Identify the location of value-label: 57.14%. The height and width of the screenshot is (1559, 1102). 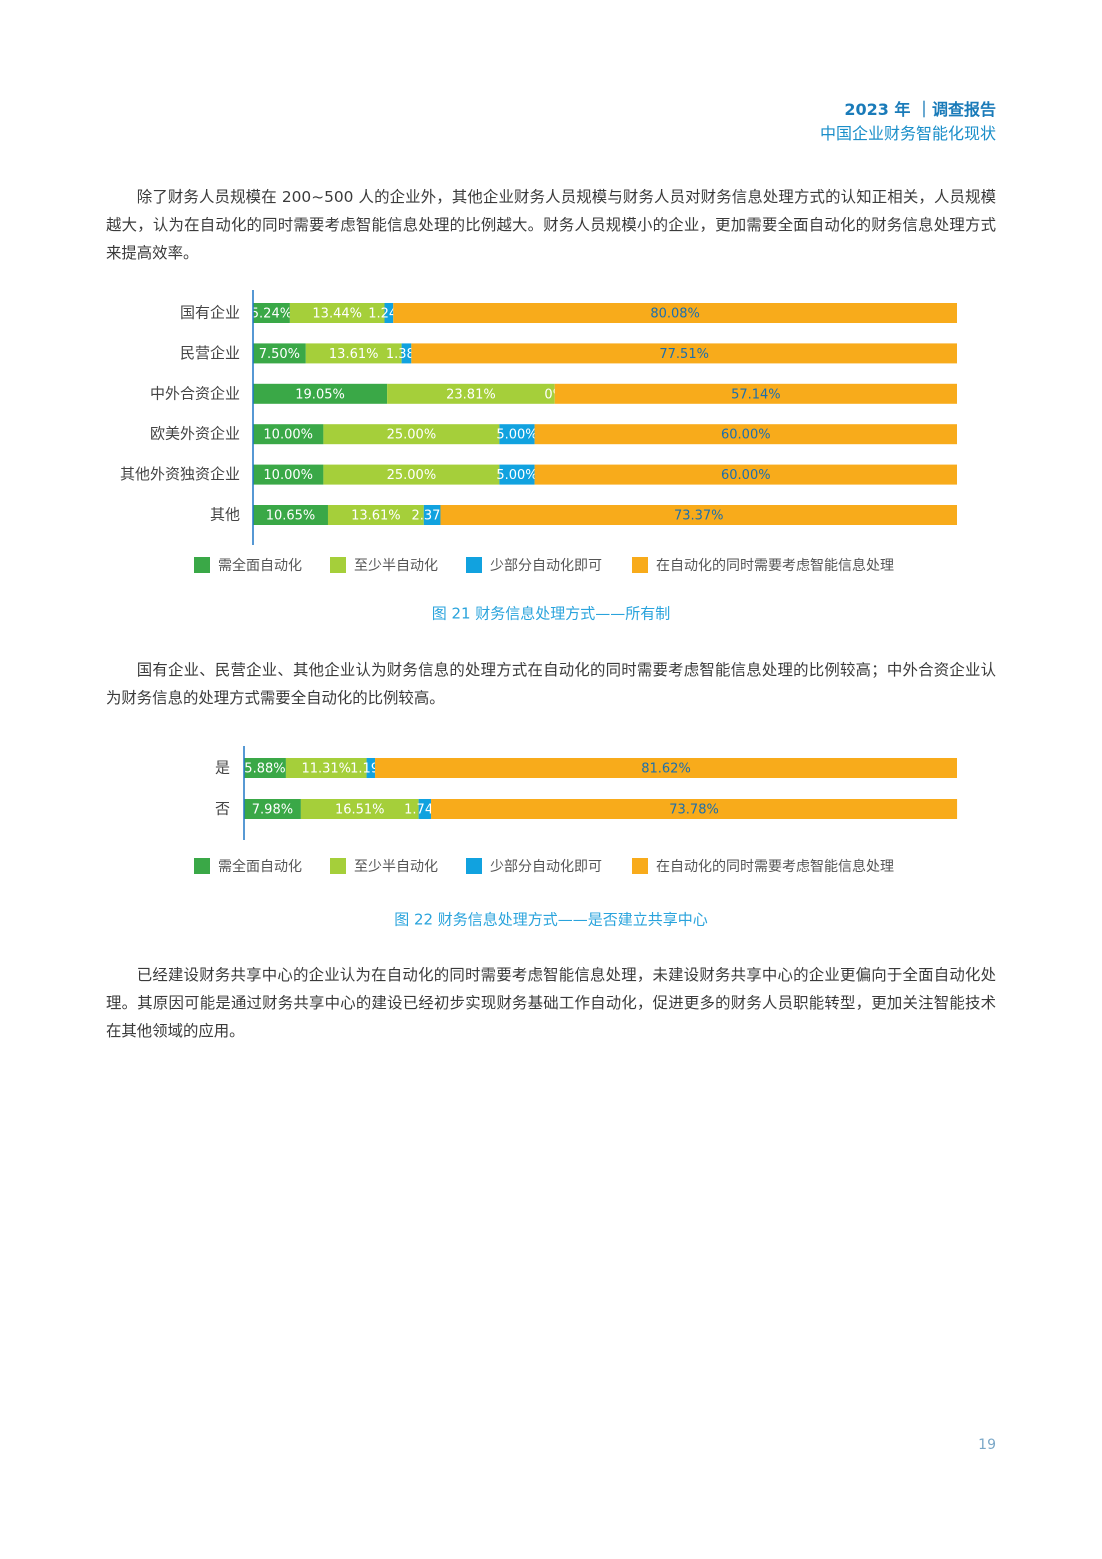
(756, 394).